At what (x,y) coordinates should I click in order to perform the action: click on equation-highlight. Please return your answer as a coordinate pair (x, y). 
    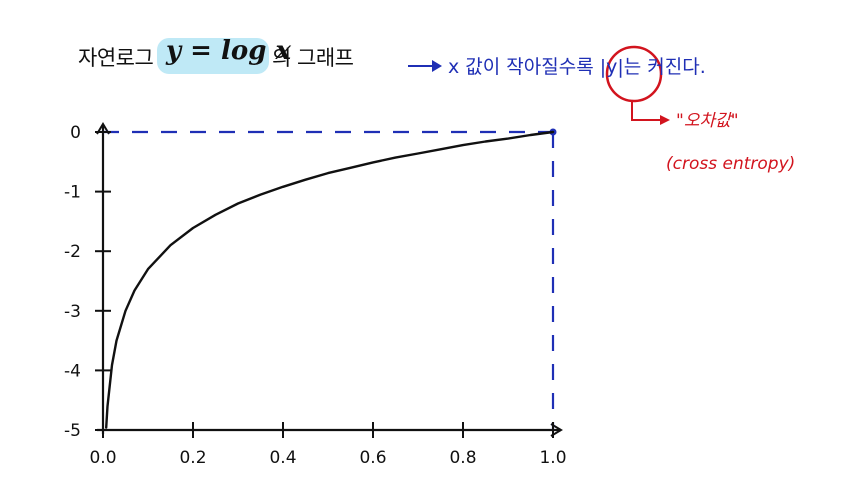
    Looking at the image, I should click on (213, 56).